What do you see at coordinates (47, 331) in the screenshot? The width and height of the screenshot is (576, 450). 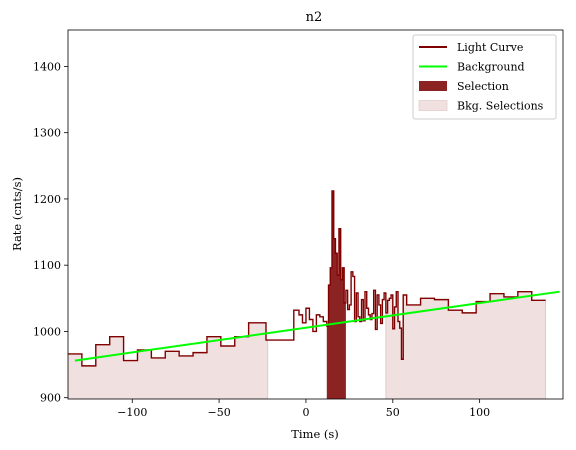 I see `y-tick-label: 1000` at bounding box center [47, 331].